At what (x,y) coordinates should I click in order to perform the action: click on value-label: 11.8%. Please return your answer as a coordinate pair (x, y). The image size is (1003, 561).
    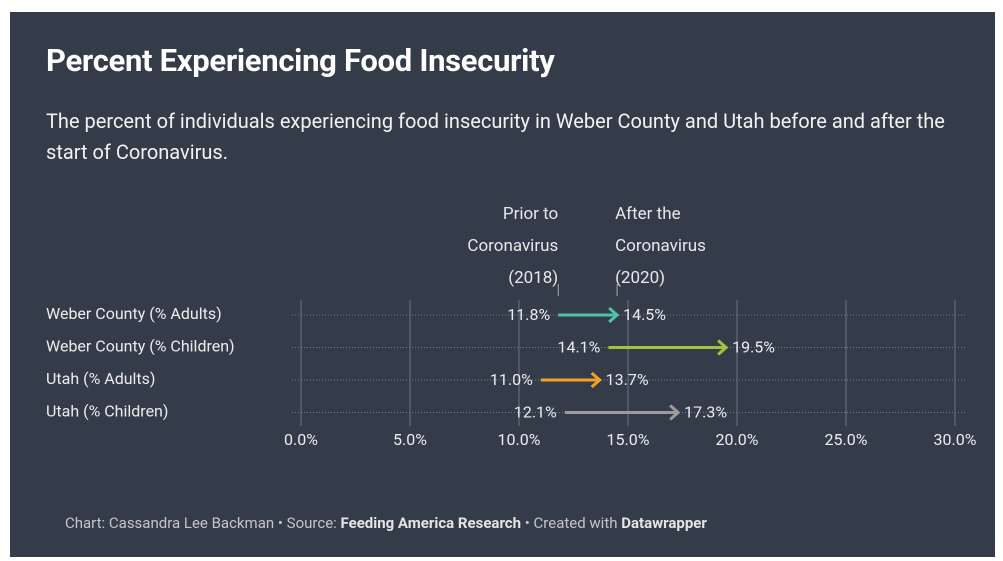
    Looking at the image, I should click on (528, 314).